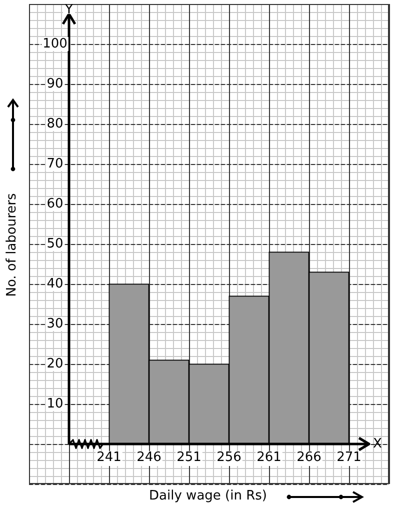 Image resolution: width=394 pixels, height=510 pixels. I want to click on x-tick-label: 261, so click(269, 457).